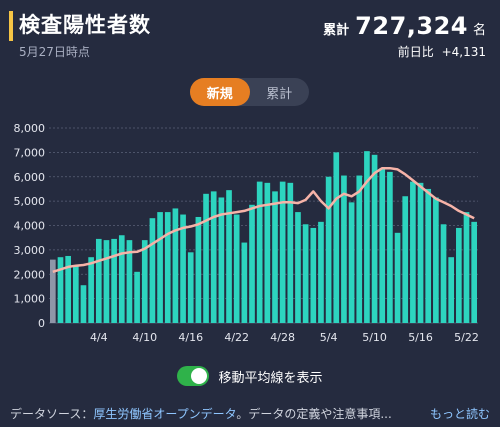  I want to click on tab-cumulative: 累計, so click(279, 94).